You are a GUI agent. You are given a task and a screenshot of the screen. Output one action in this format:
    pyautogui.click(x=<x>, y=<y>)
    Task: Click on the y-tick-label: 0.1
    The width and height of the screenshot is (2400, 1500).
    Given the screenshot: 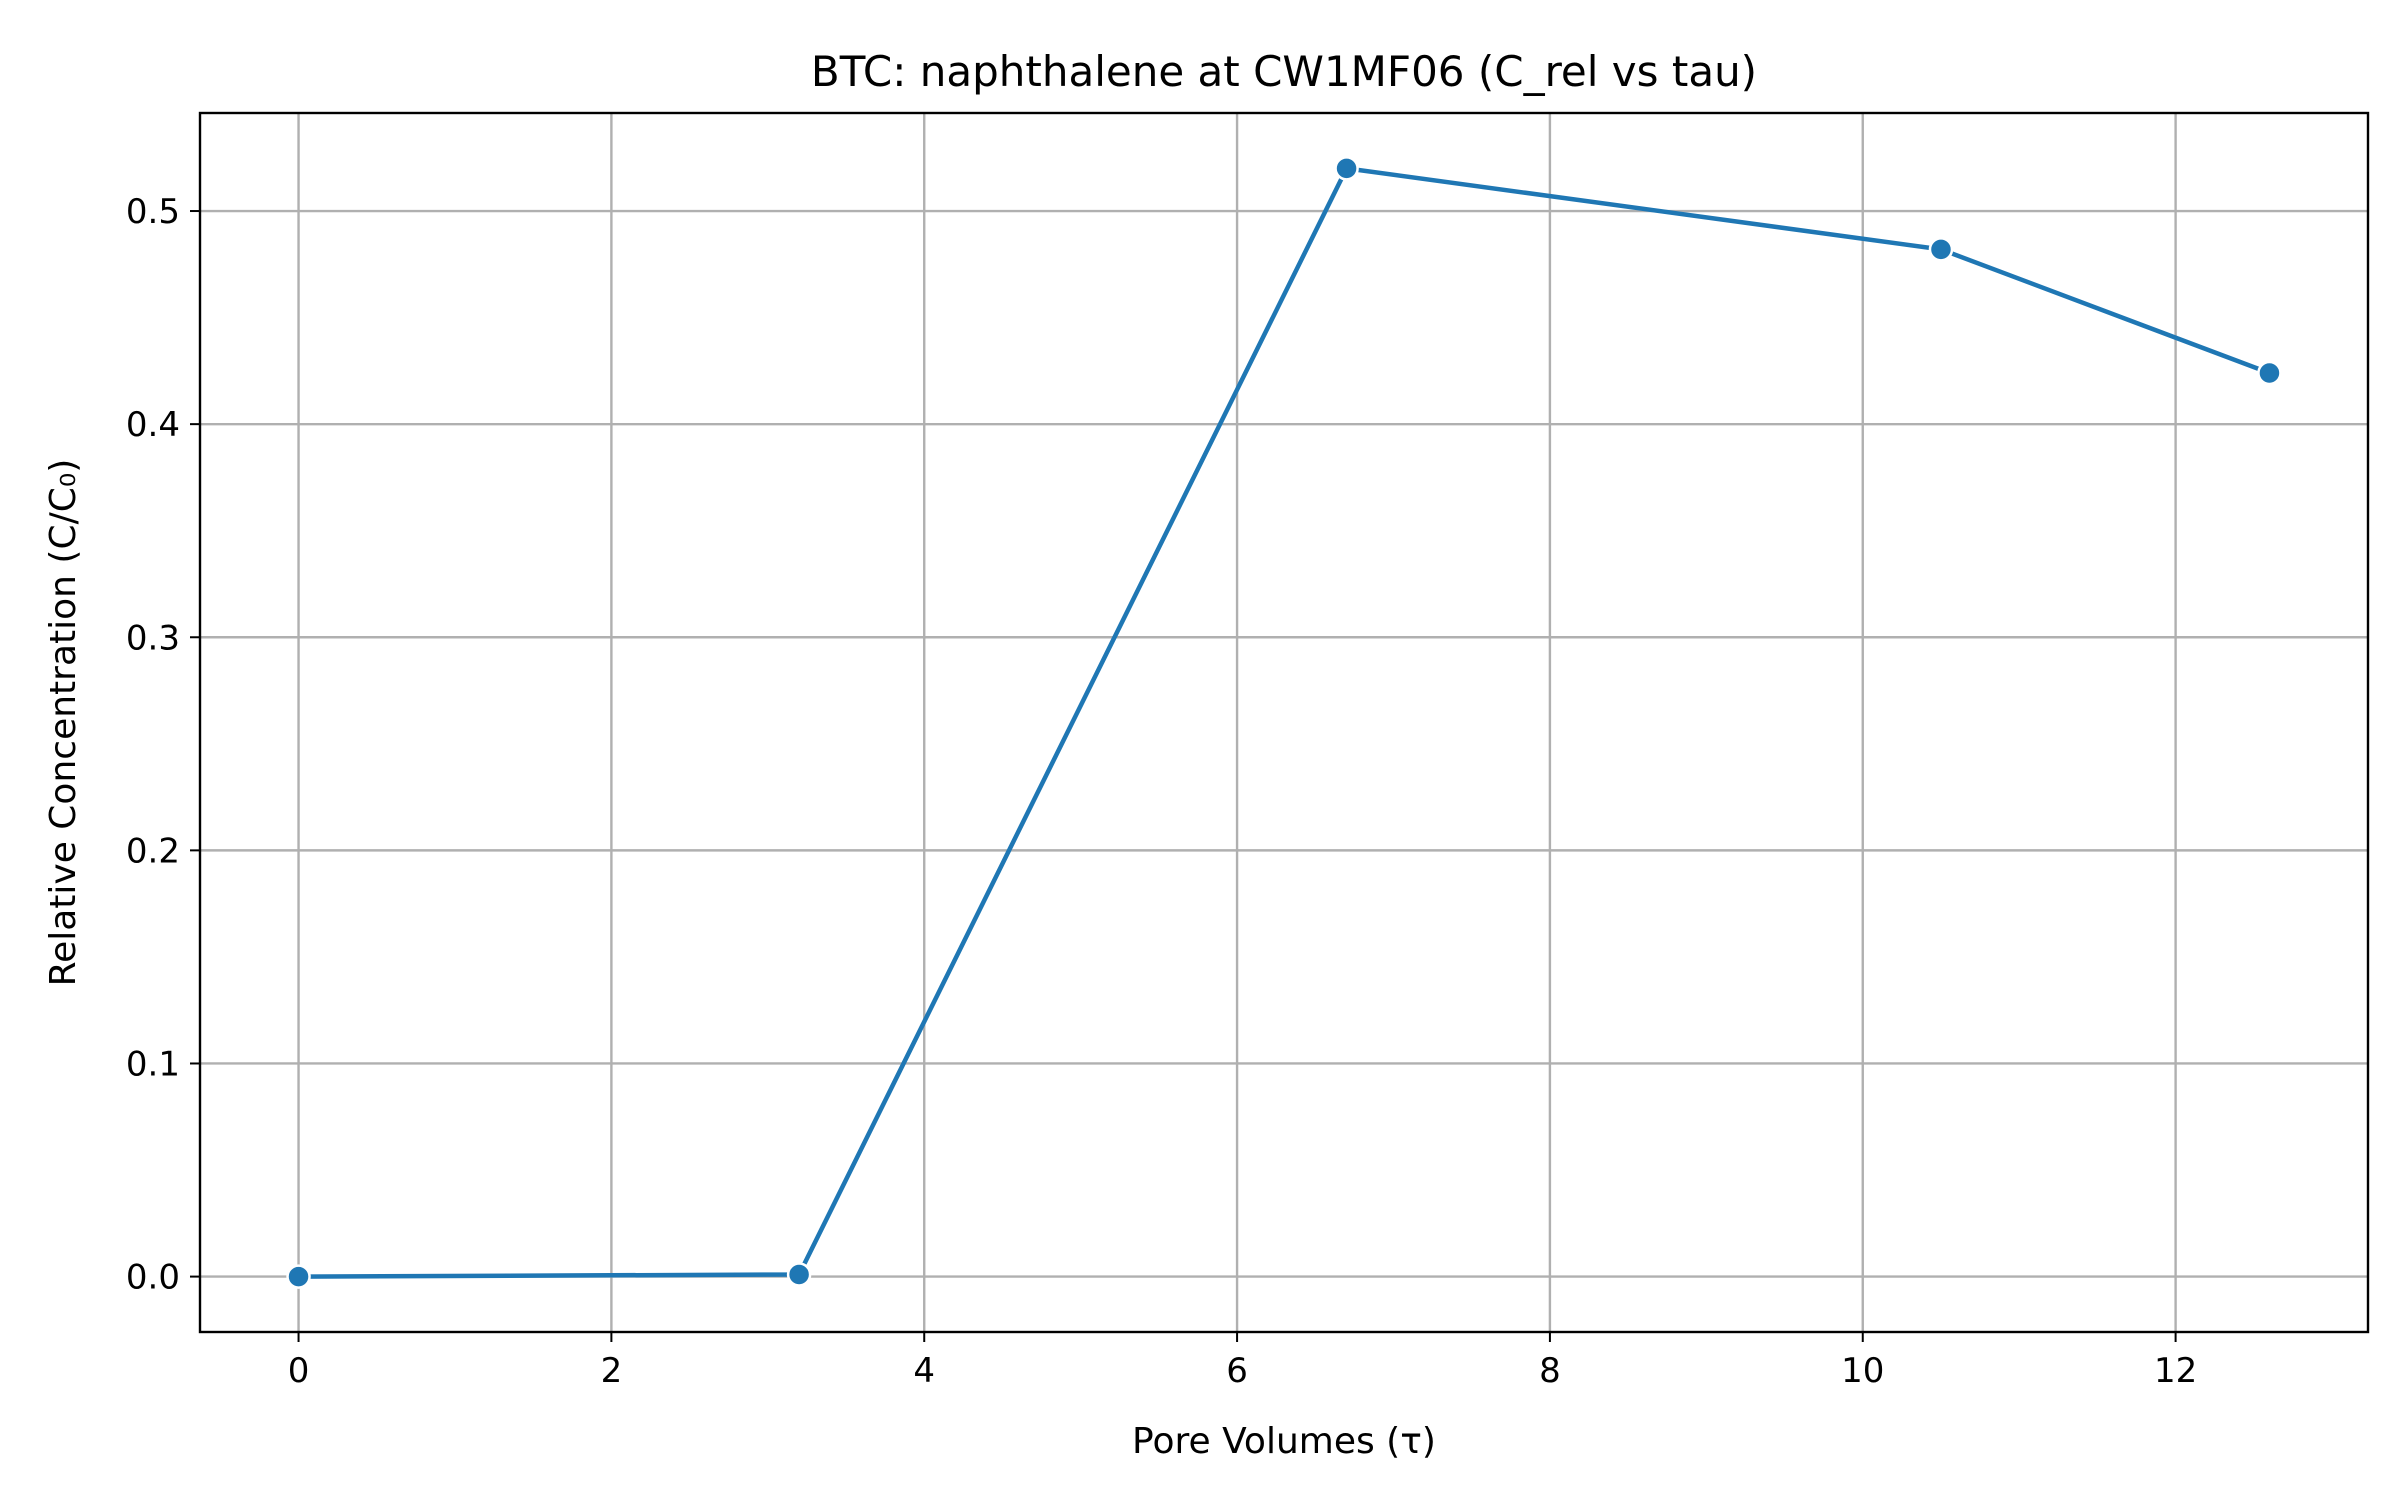 What is the action you would take?
    pyautogui.click(x=153, y=1064)
    